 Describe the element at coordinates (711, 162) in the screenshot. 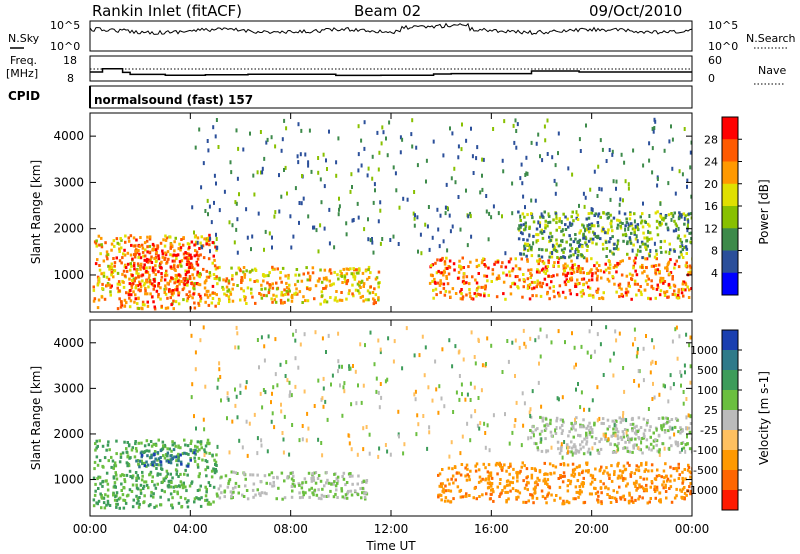

I see `power-colorbar-tick-label: 24` at that location.